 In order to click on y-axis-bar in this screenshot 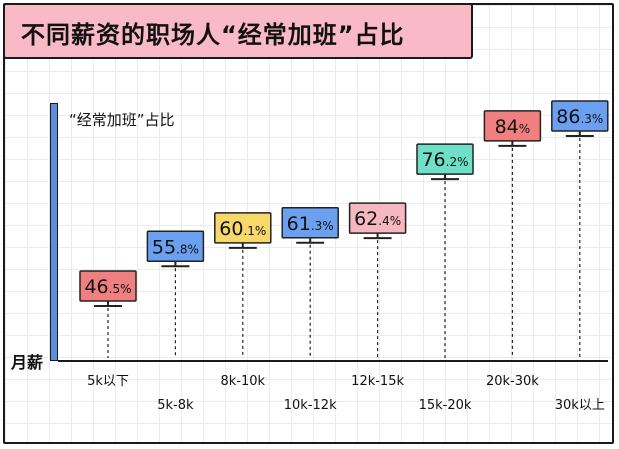, I will do `click(54, 232)`.